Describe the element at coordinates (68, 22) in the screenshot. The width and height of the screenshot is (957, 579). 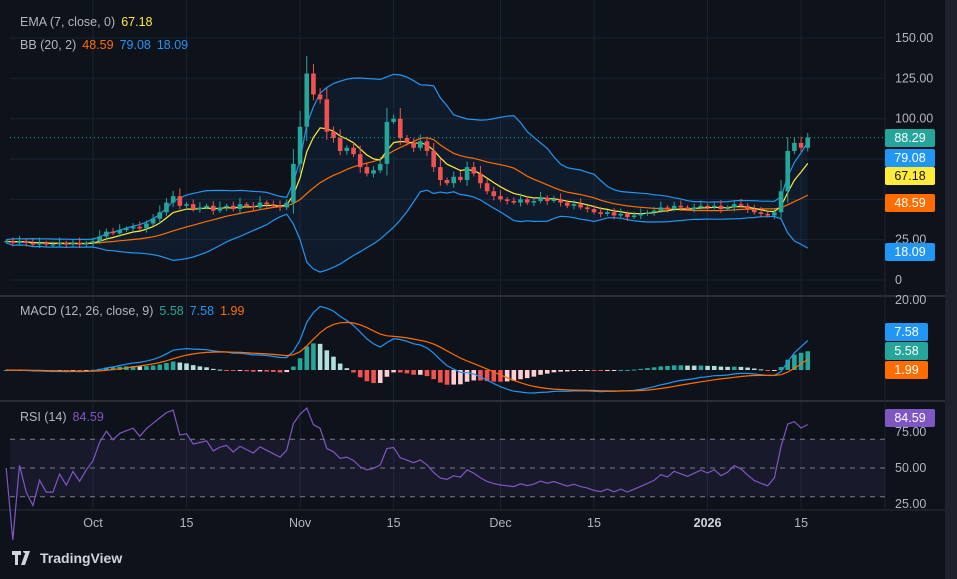
I see `ema-label: EMA (7, close, 0)` at that location.